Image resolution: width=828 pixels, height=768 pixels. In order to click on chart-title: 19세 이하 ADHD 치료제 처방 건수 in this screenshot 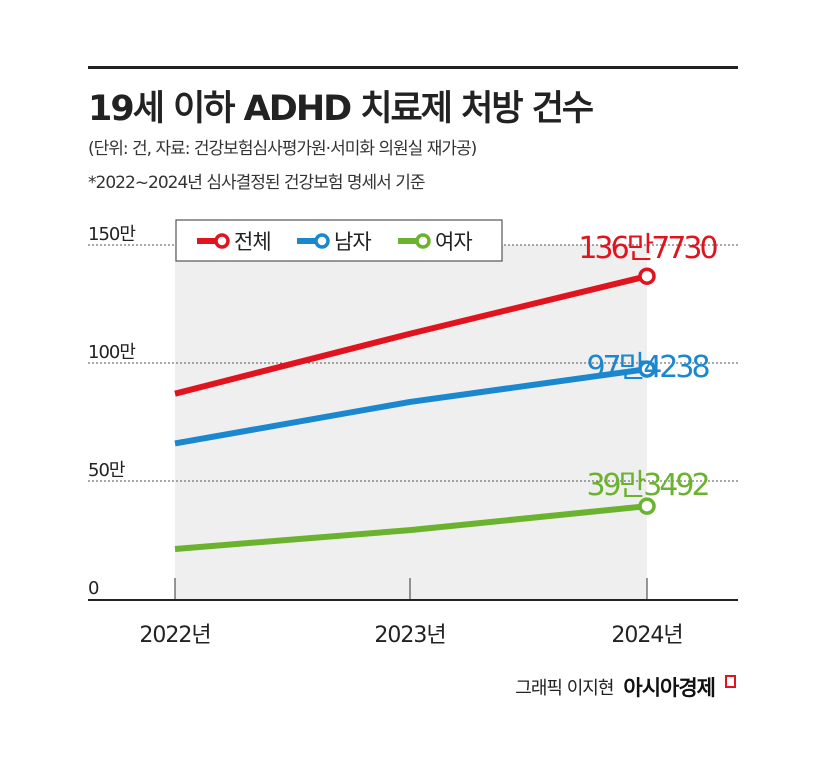, I will do `click(341, 109)`.